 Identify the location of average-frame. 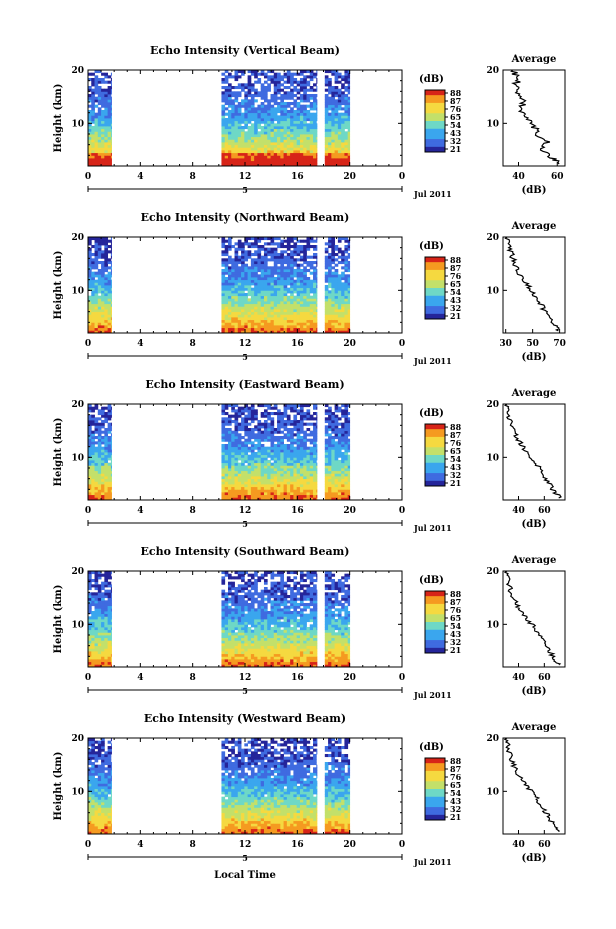
(534, 285).